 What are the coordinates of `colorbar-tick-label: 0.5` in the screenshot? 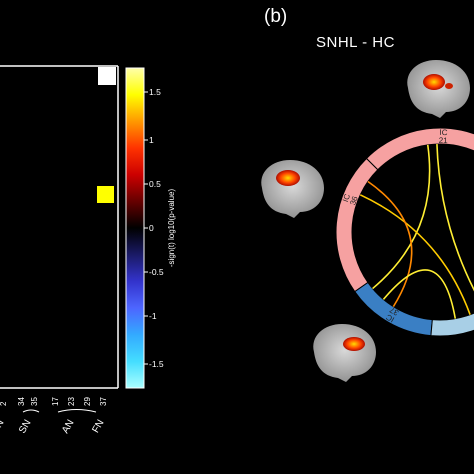 It's located at (155, 184).